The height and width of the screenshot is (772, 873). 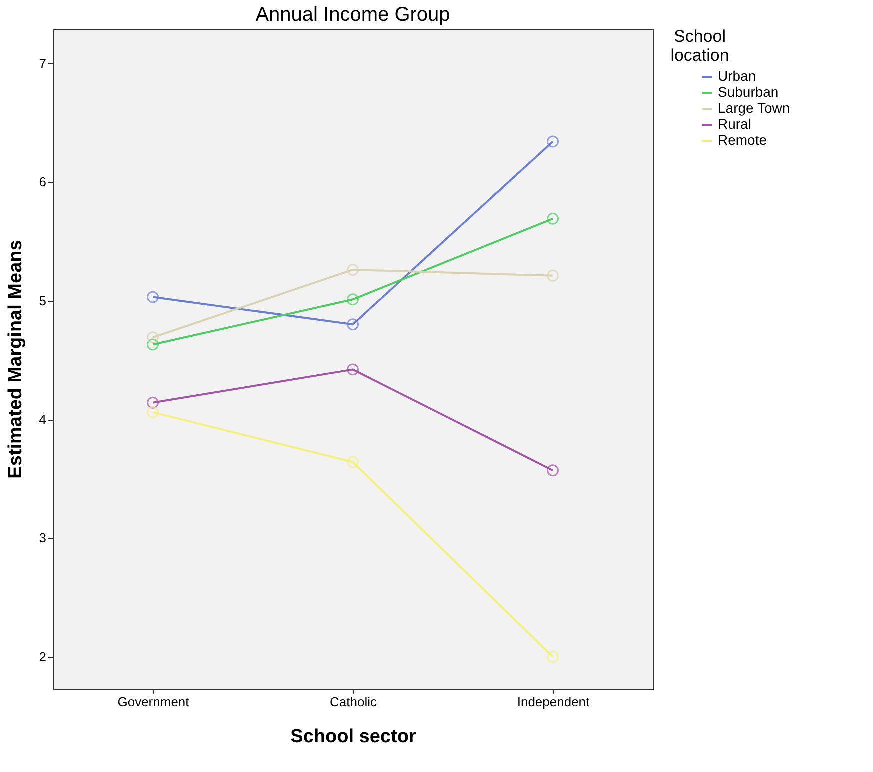 What do you see at coordinates (748, 92) in the screenshot?
I see `legend-label: Suburban` at bounding box center [748, 92].